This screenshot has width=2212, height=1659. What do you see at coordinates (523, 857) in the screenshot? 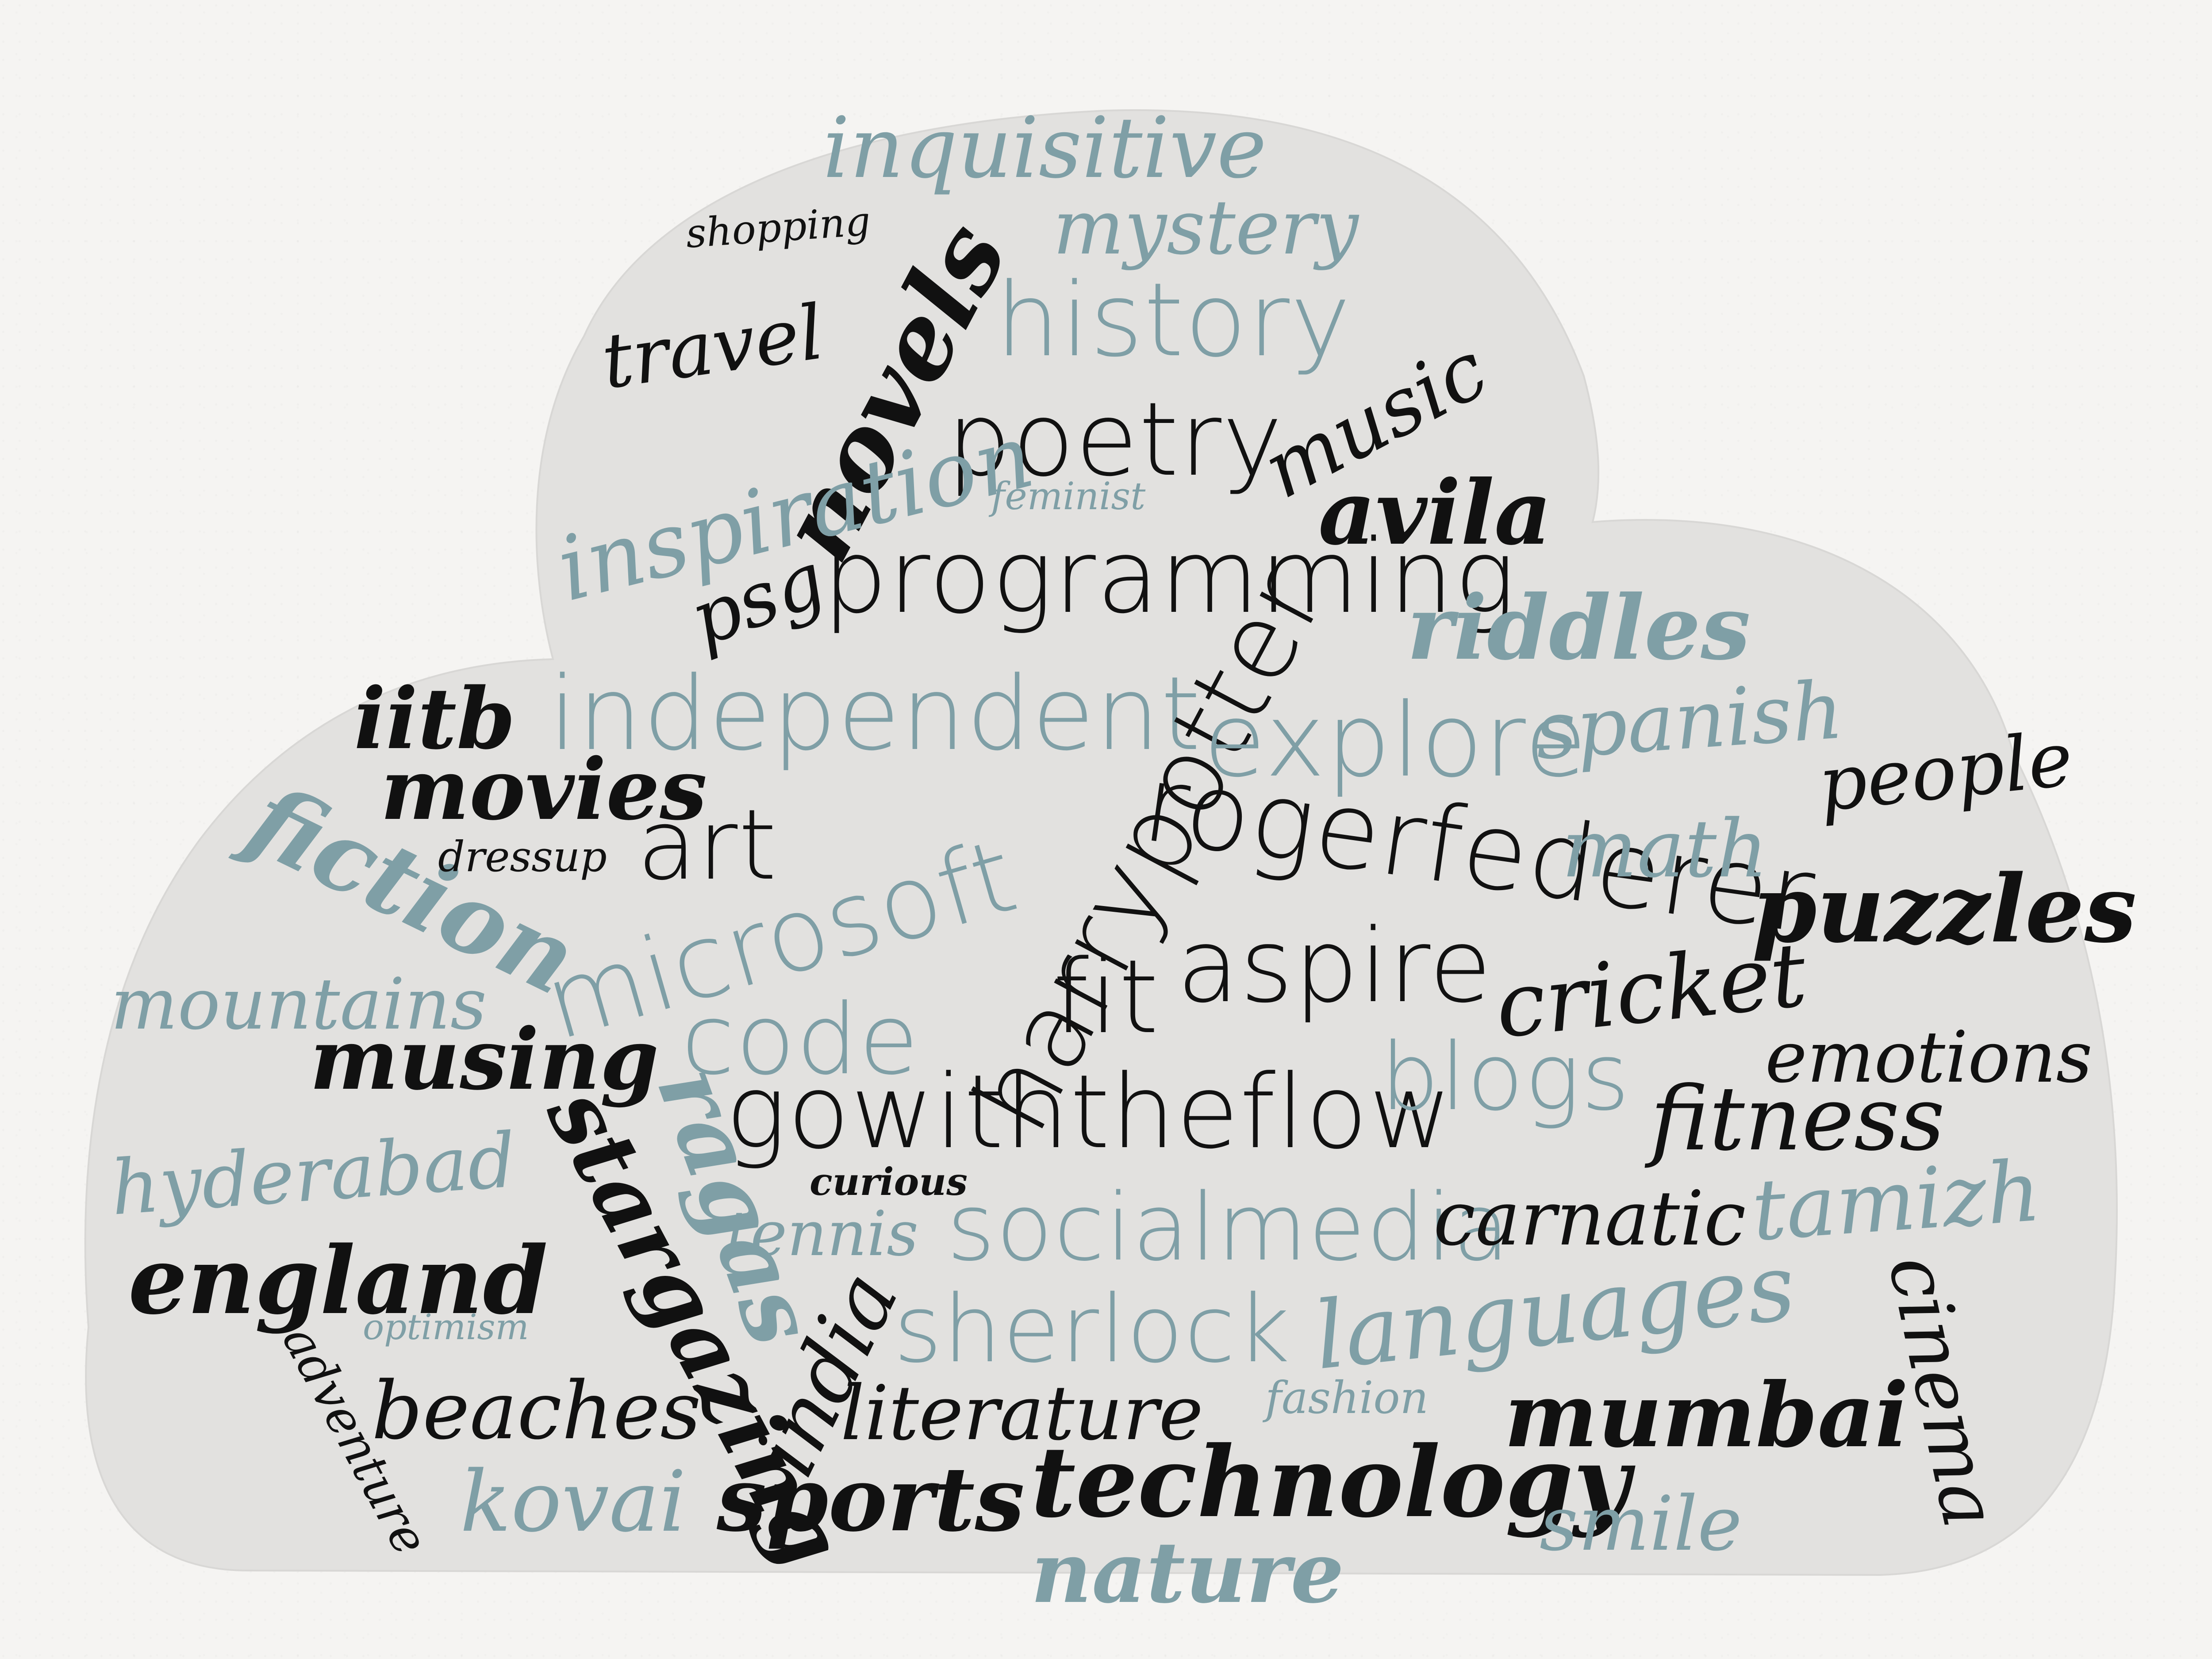
I see `word-dressup: dressup` at bounding box center [523, 857].